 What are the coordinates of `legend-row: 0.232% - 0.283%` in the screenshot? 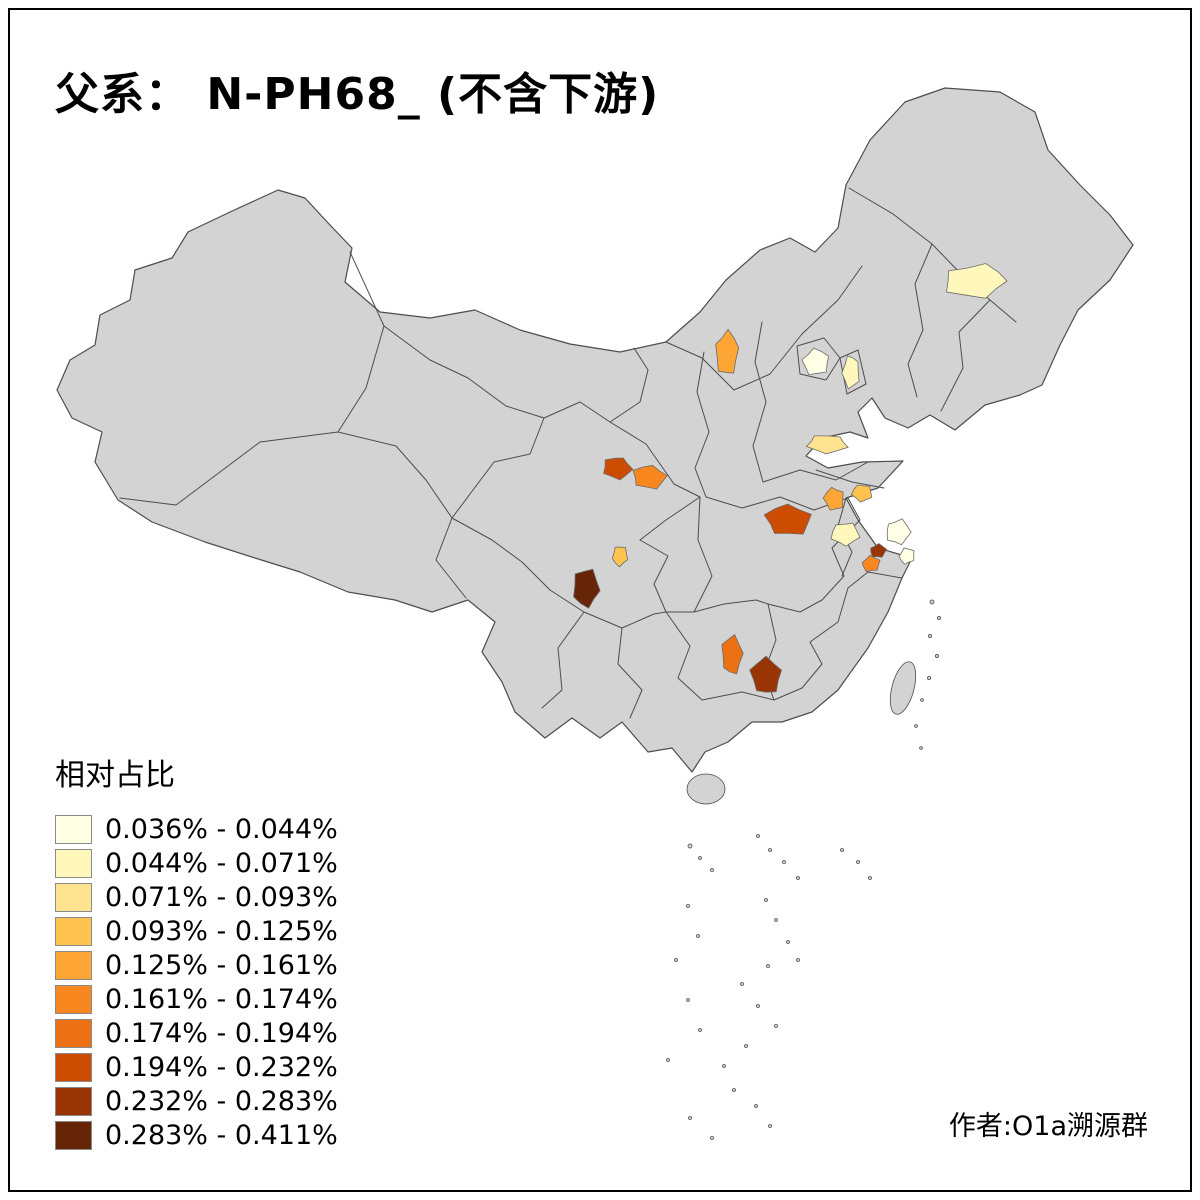 It's located at (196, 1101).